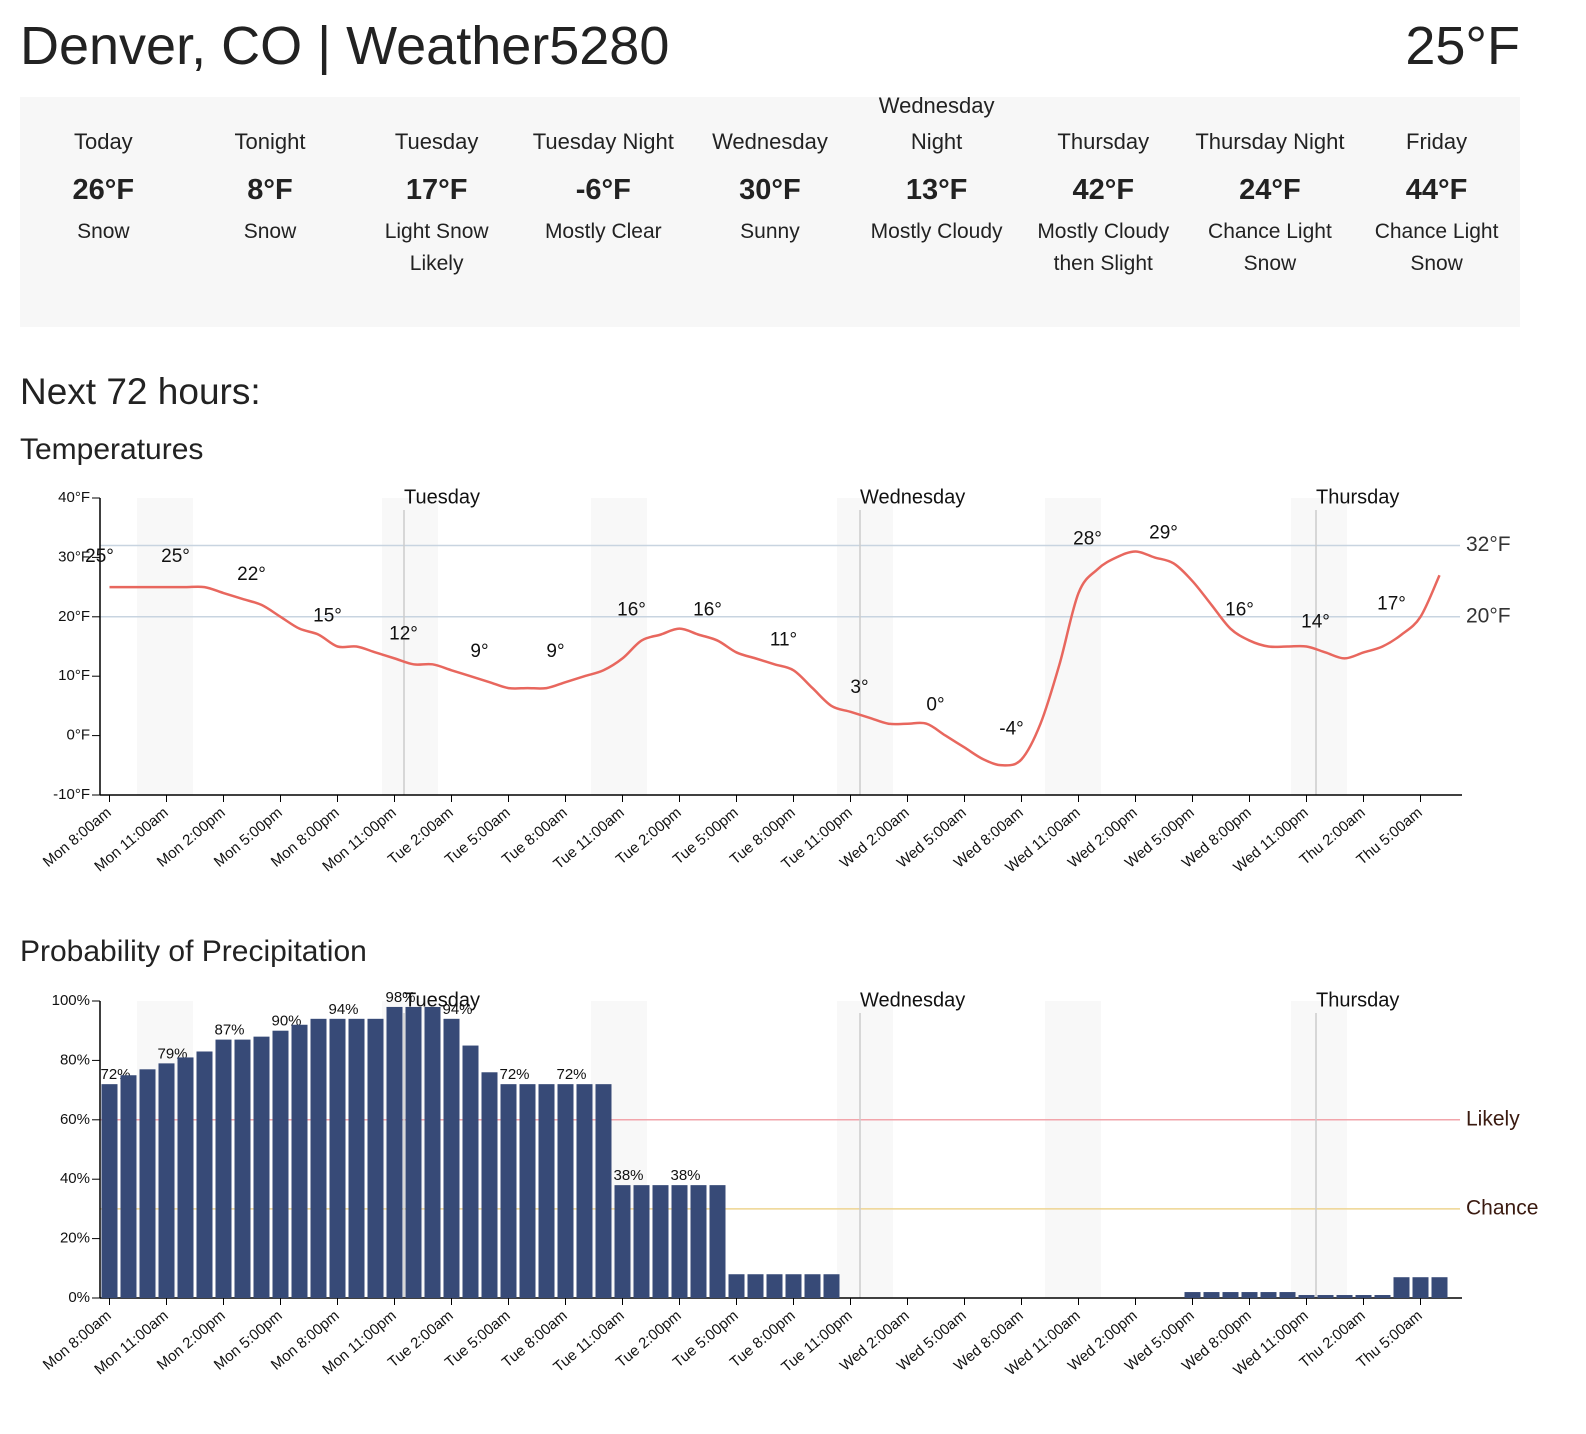  I want to click on period-name: Friday, so click(1437, 141).